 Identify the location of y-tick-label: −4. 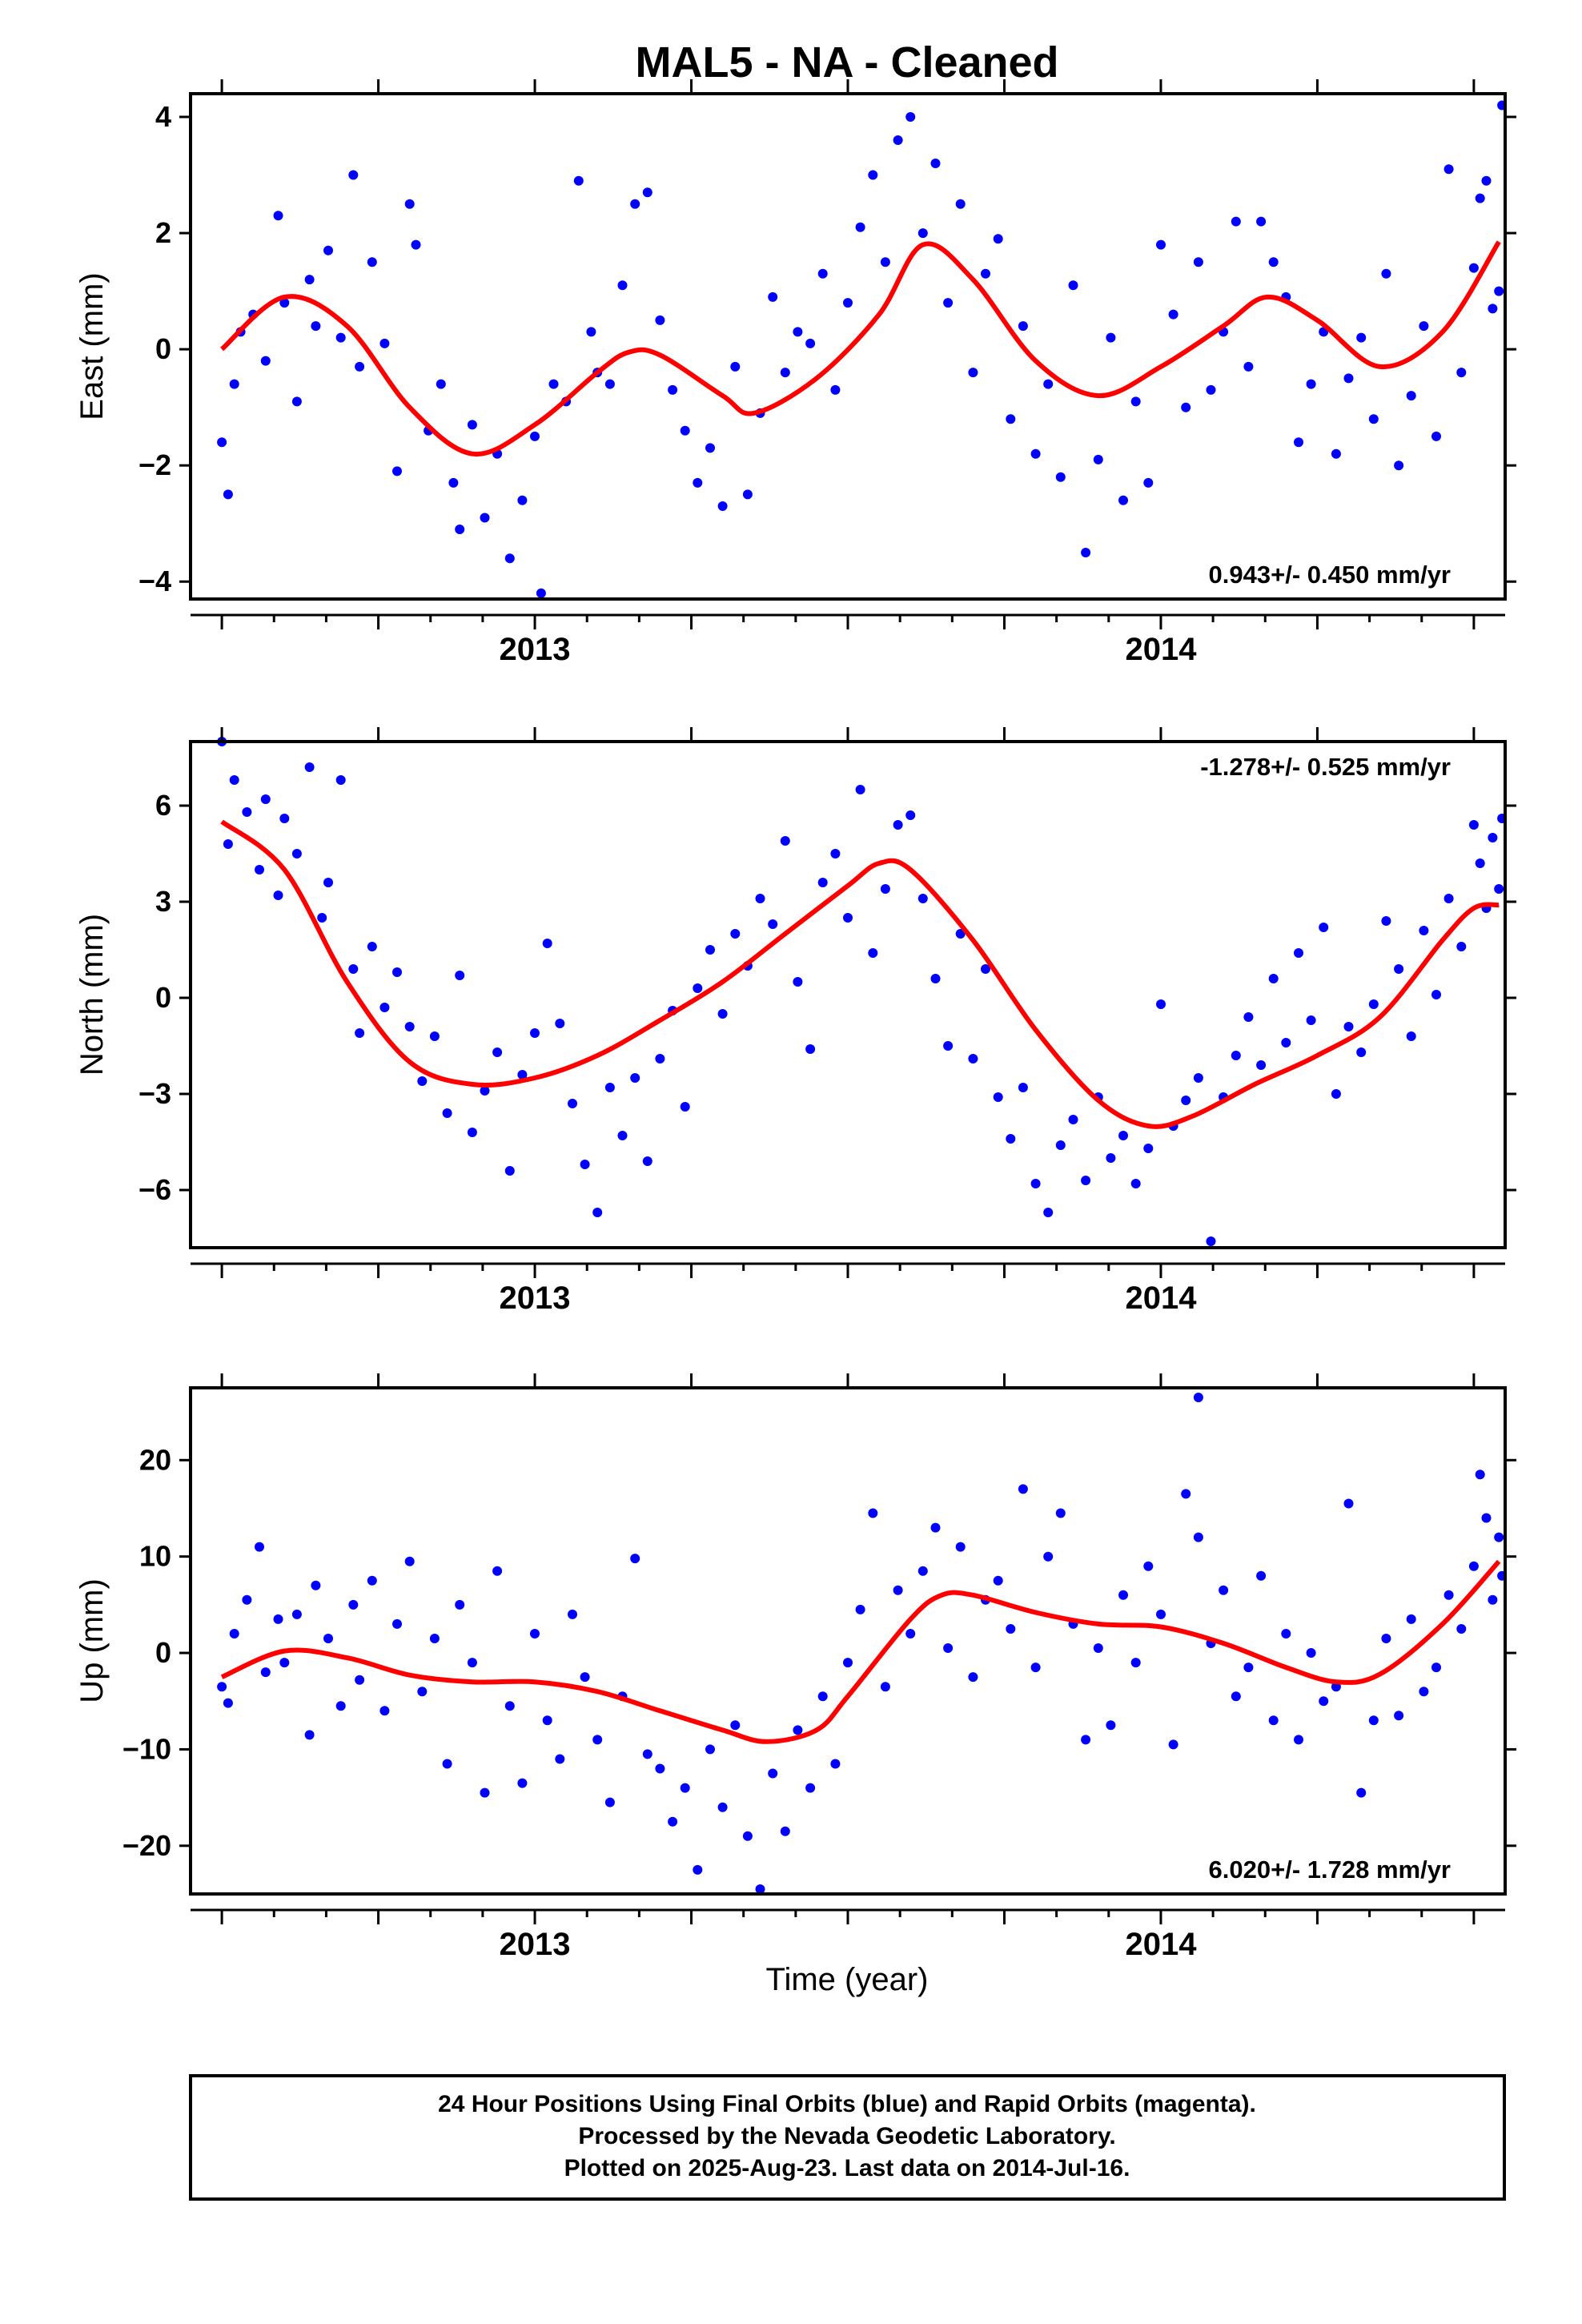
(155, 581).